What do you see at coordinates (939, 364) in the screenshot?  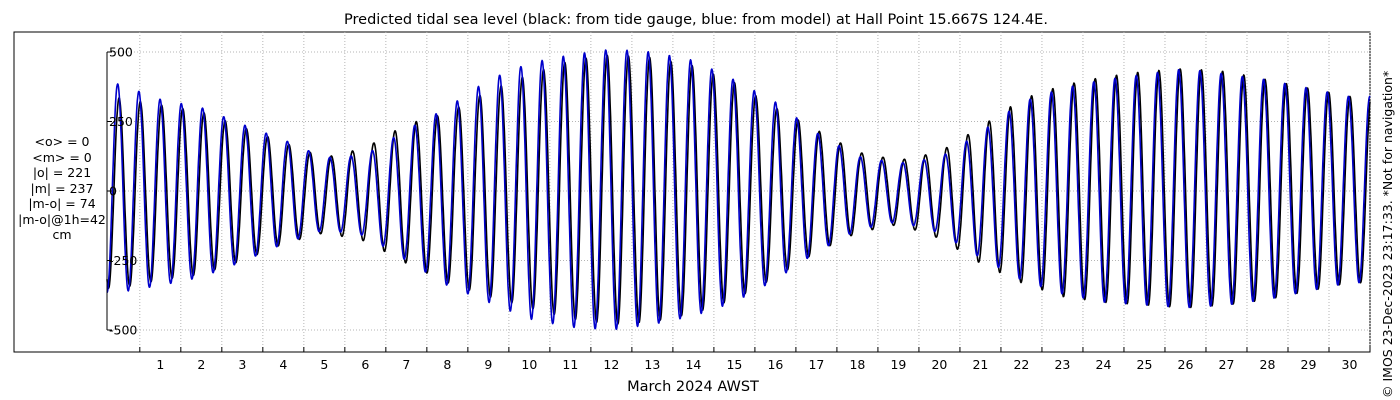 I see `x-tick-label: 20` at bounding box center [939, 364].